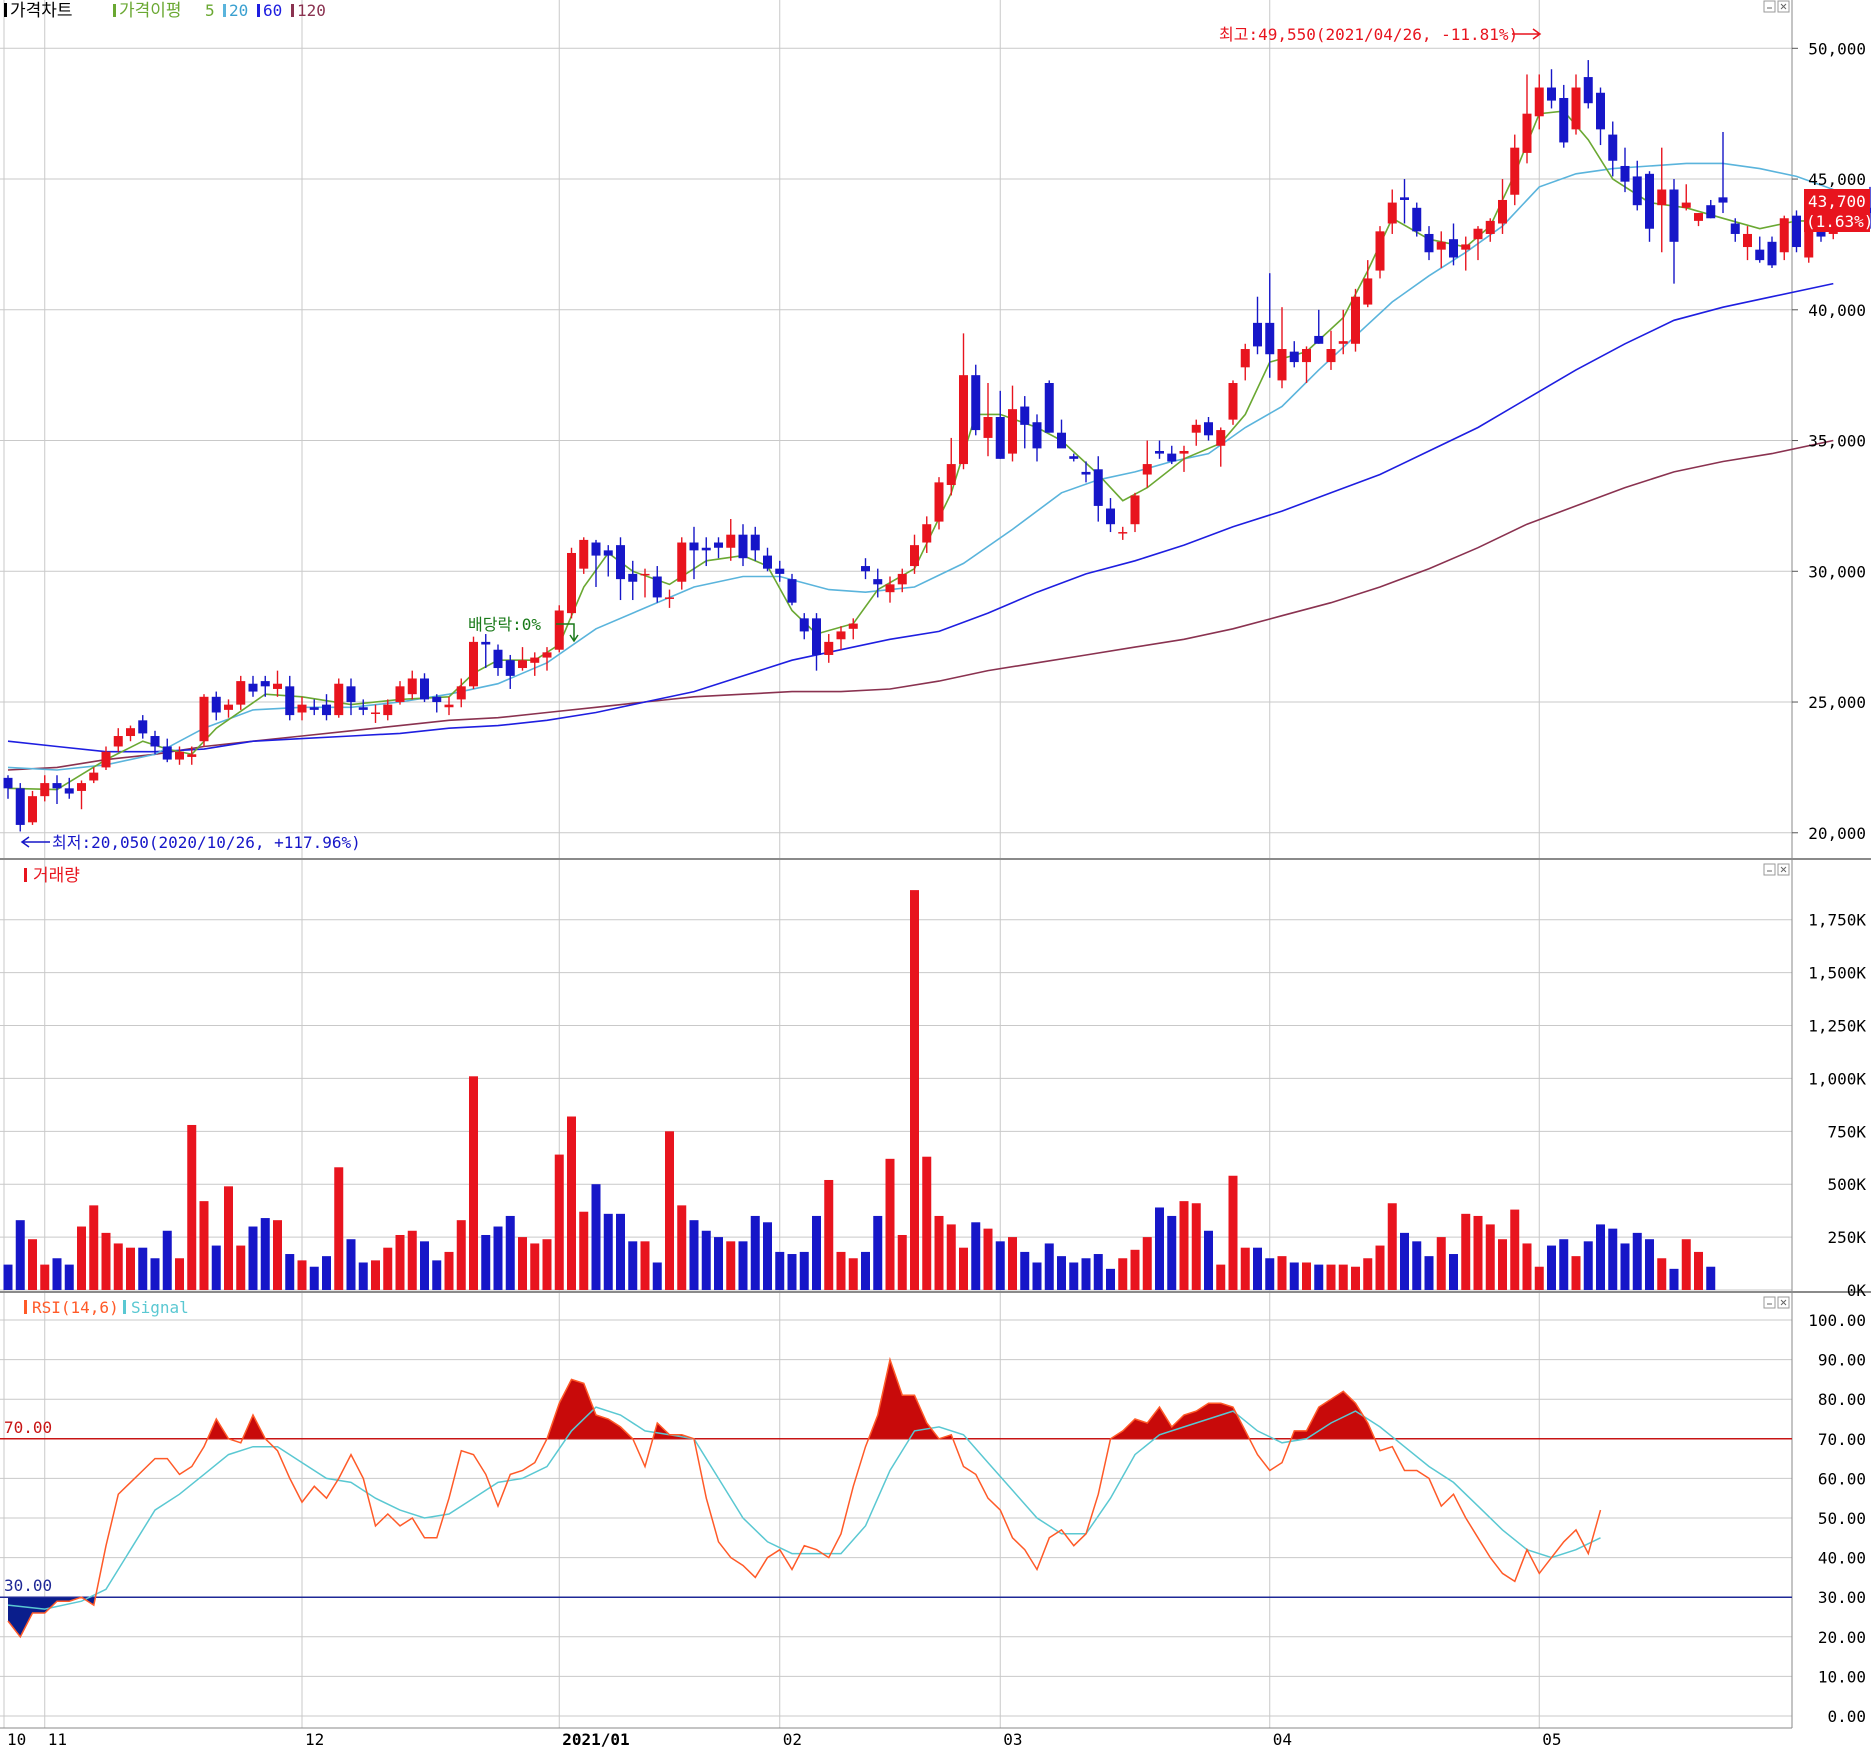 Image resolution: width=1871 pixels, height=1748 pixels. I want to click on x-tick-label: 2021/01, so click(595, 1739).